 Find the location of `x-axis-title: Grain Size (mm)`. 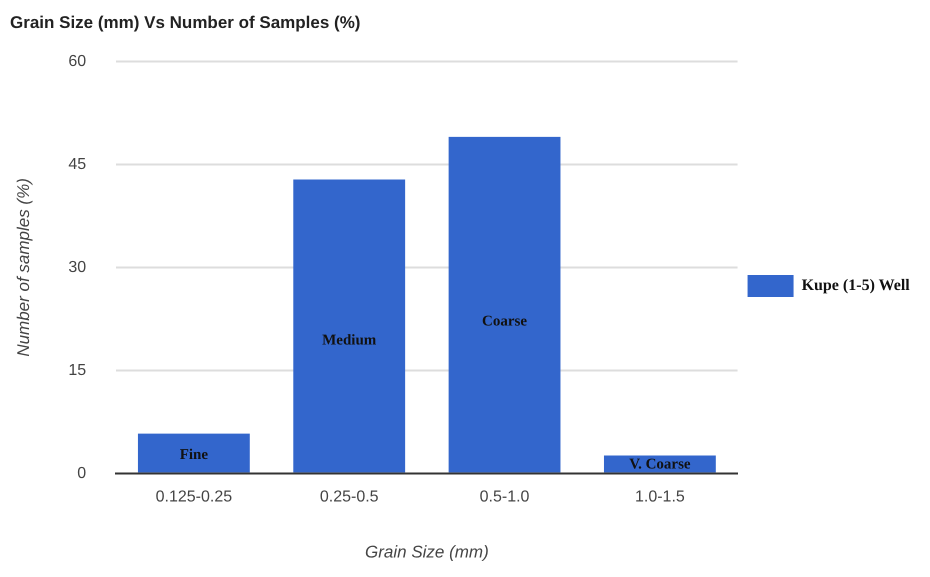

x-axis-title: Grain Size (mm) is located at coordinates (427, 552).